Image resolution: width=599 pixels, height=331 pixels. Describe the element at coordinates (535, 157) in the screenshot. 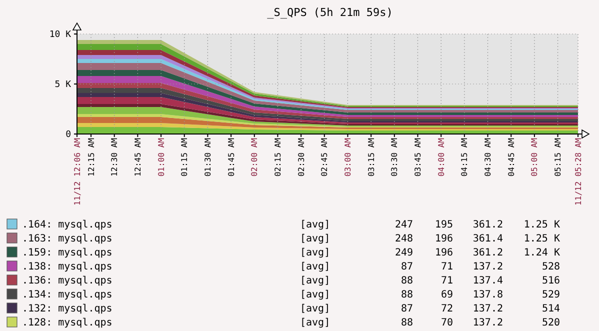

I see `x-tick-label: 05:00 AM` at that location.